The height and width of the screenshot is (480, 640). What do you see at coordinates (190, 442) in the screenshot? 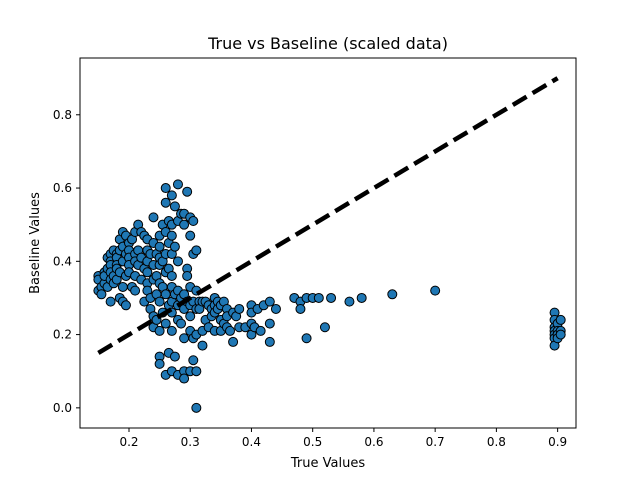
I see `x-tick-label: 0.3` at bounding box center [190, 442].